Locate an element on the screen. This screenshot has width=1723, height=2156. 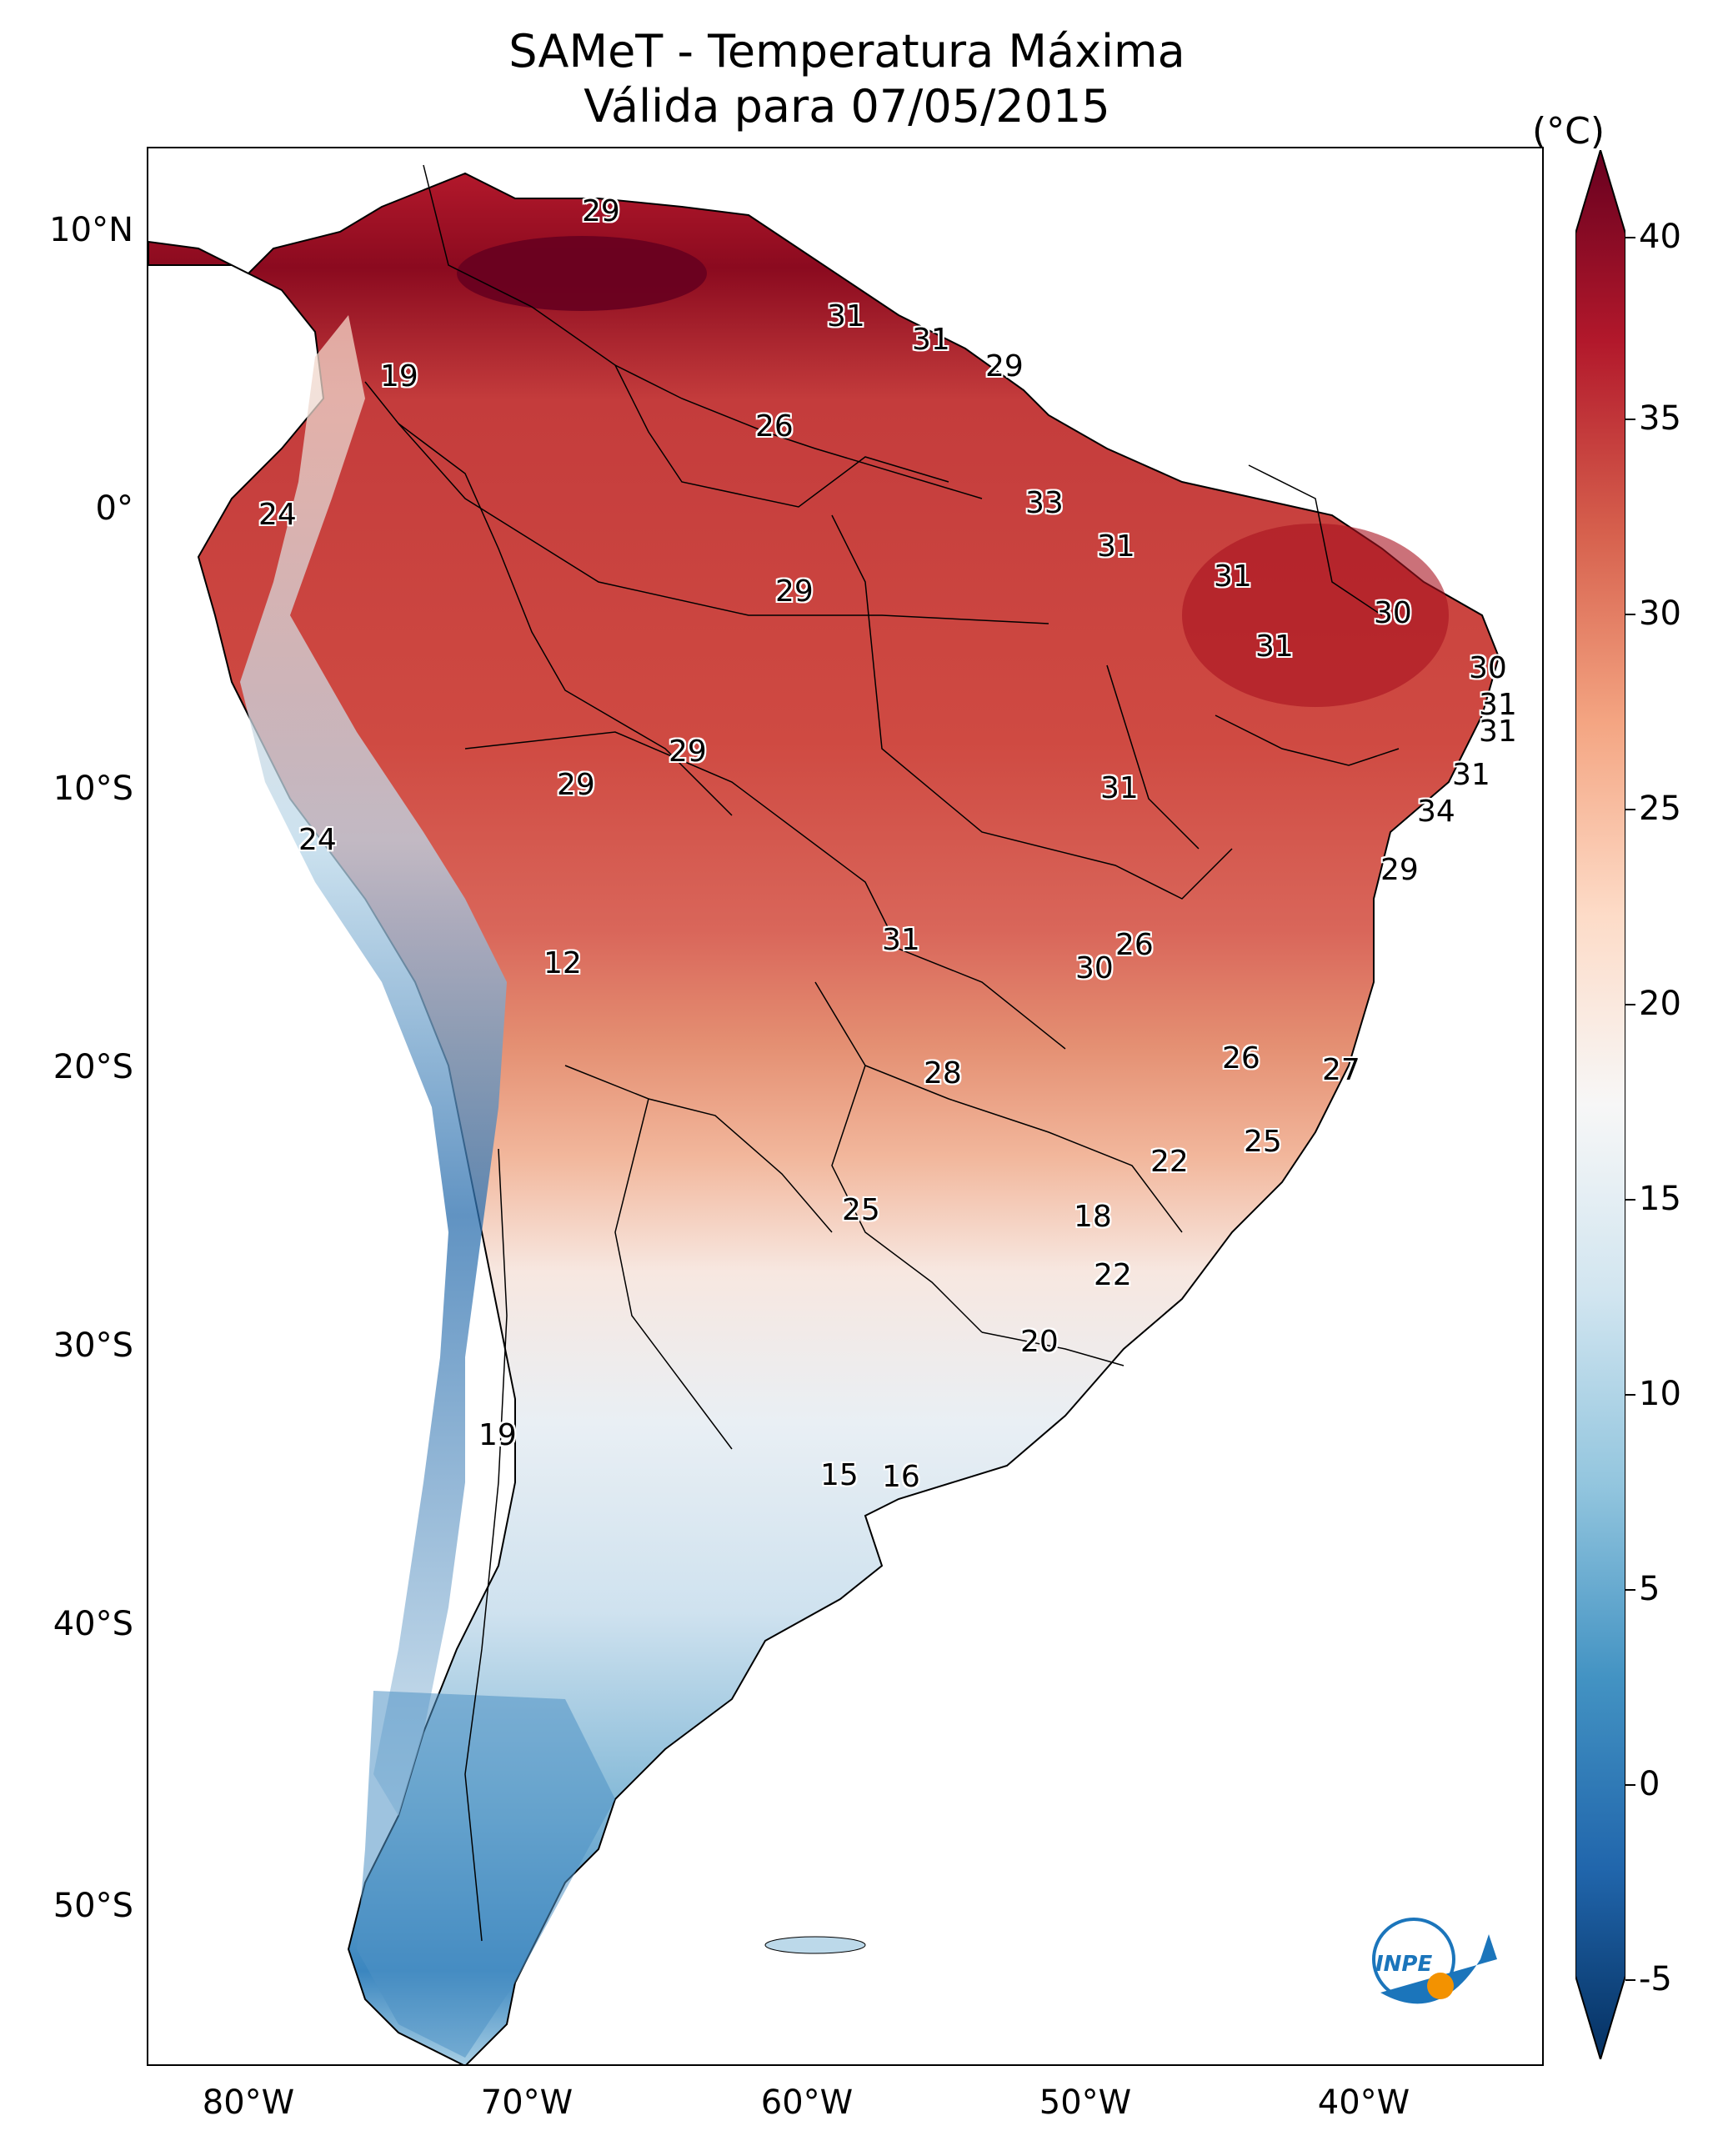
colorbar-scale is located at coordinates (1600, 1104).